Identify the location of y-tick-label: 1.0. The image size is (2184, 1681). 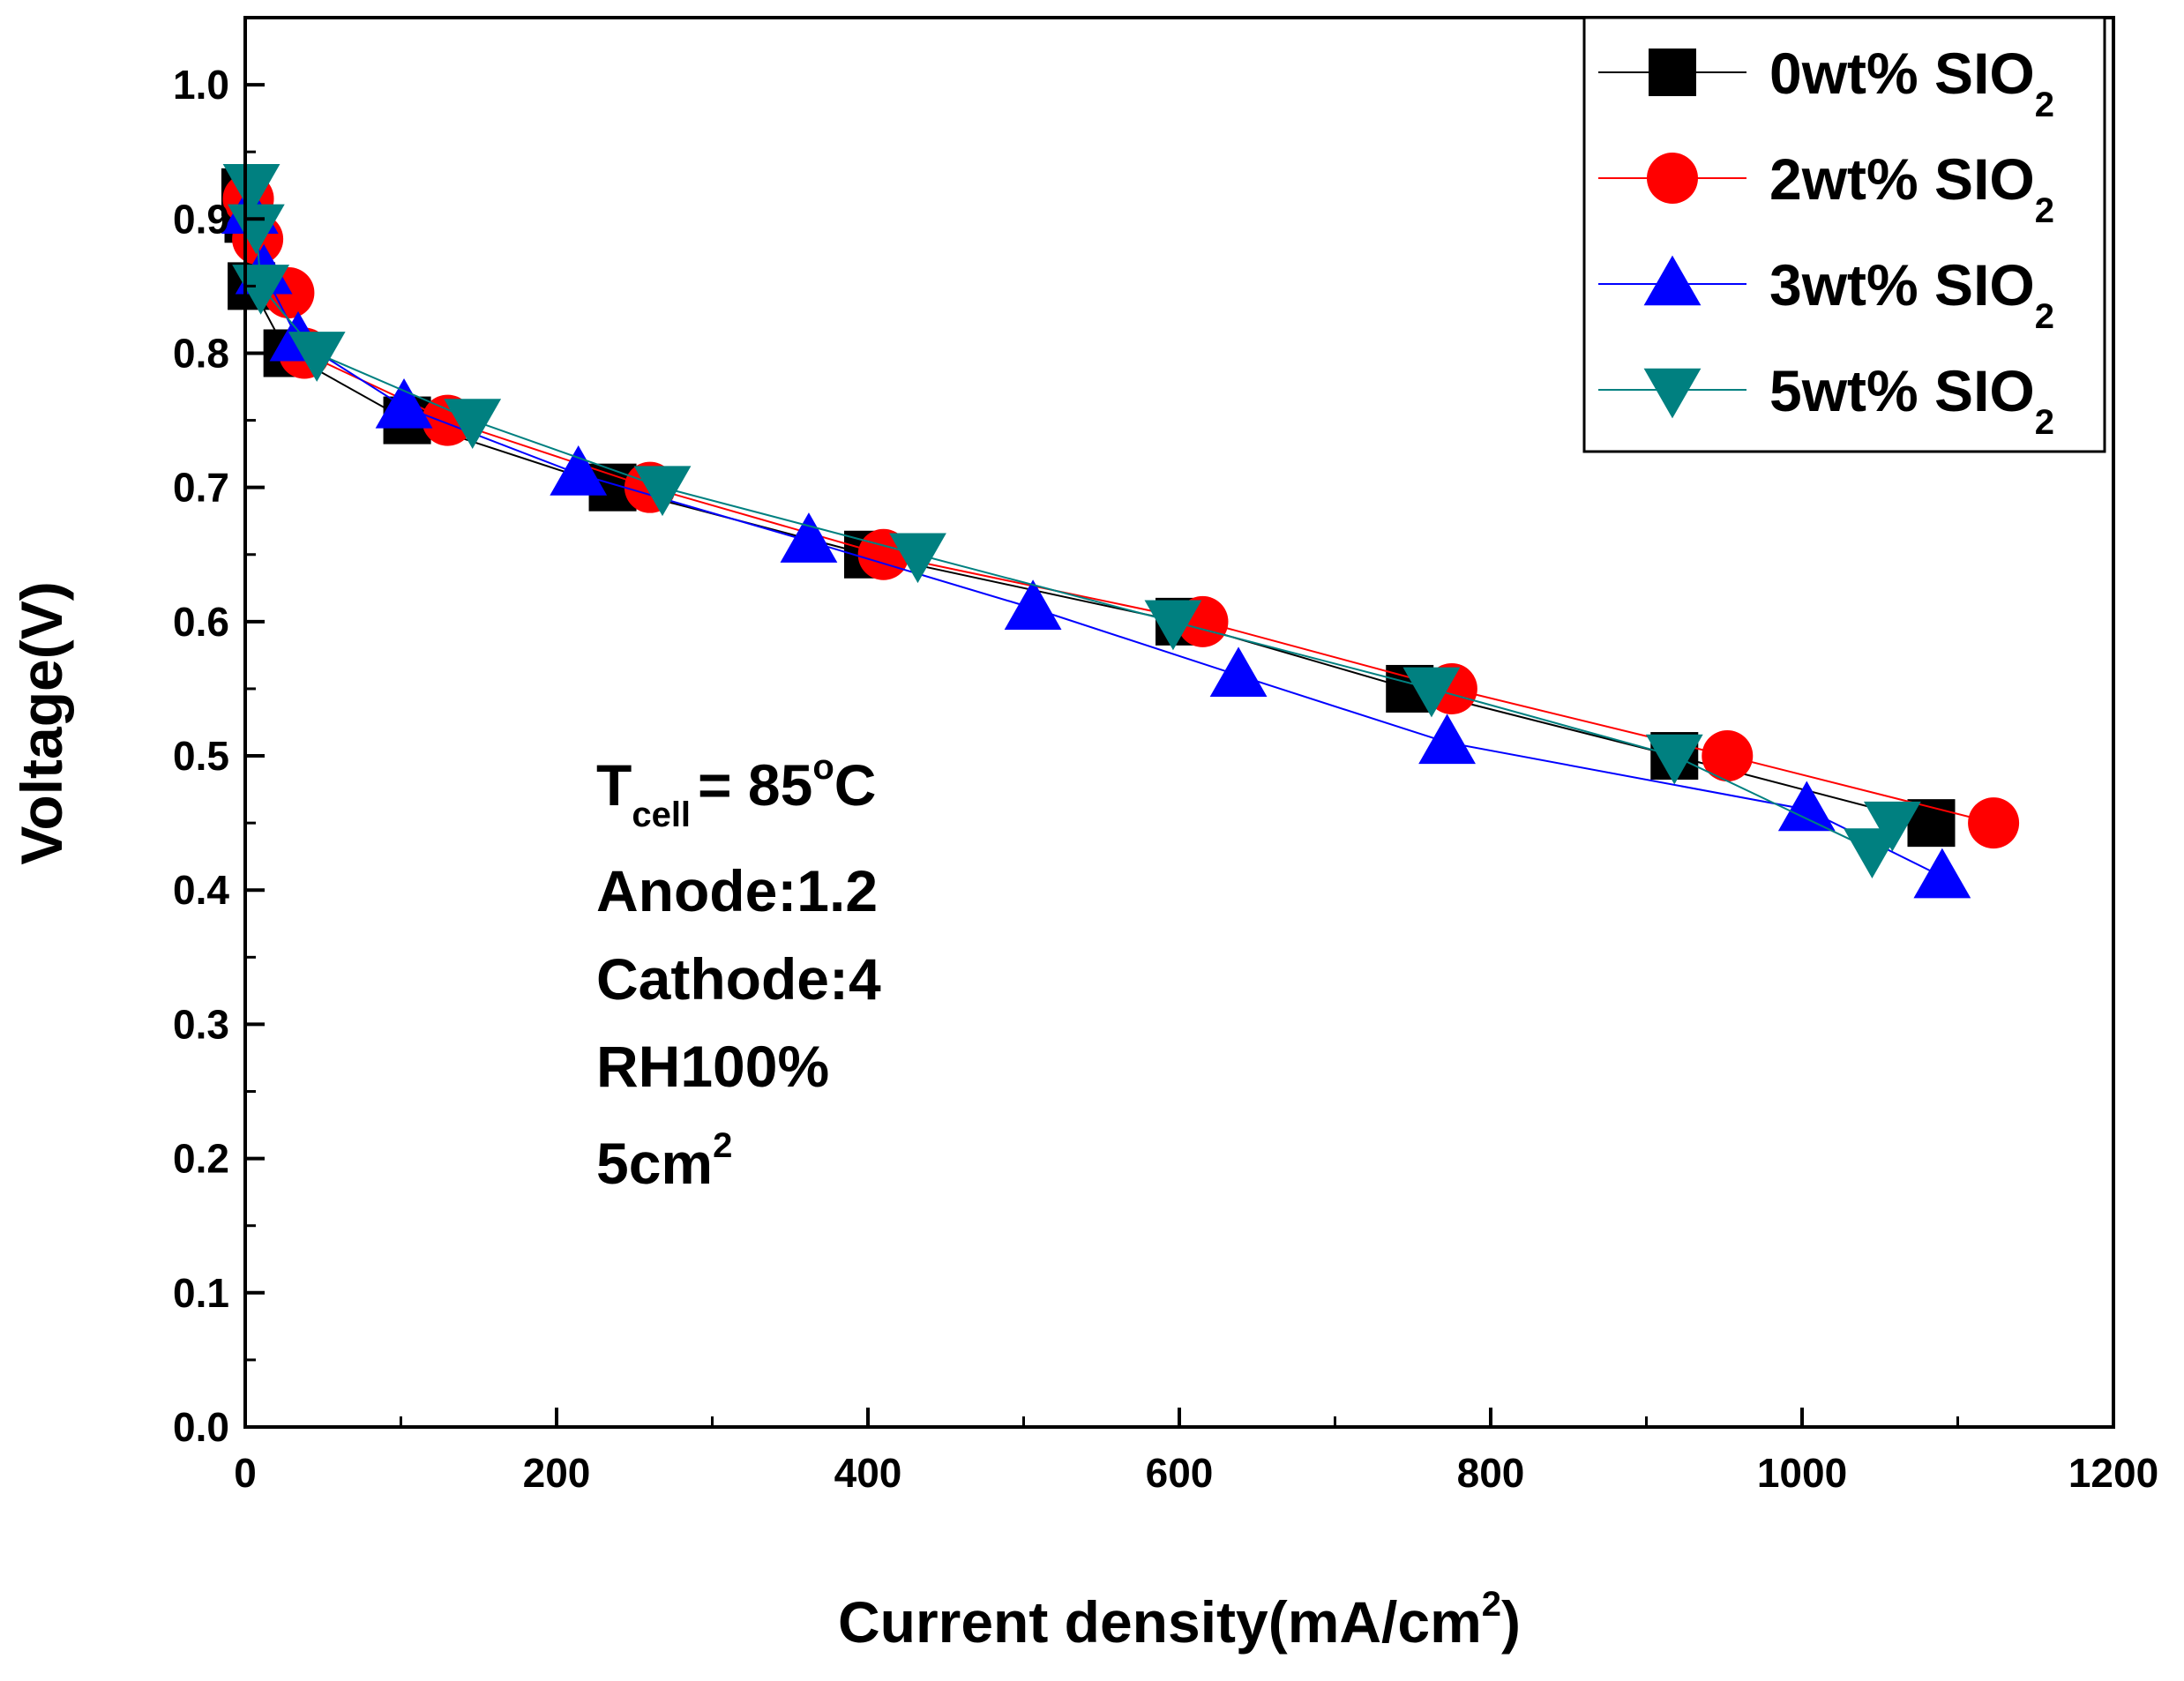
(201, 85).